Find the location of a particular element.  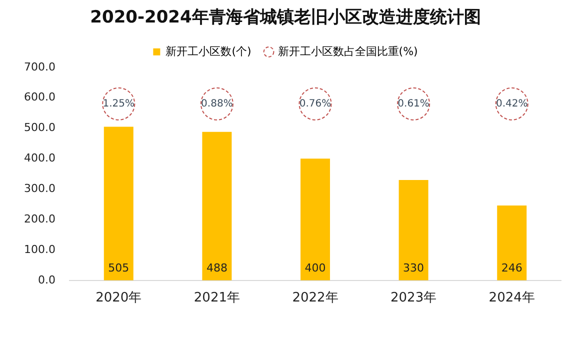

y-tick-label: 0.0 is located at coordinates (47, 279).